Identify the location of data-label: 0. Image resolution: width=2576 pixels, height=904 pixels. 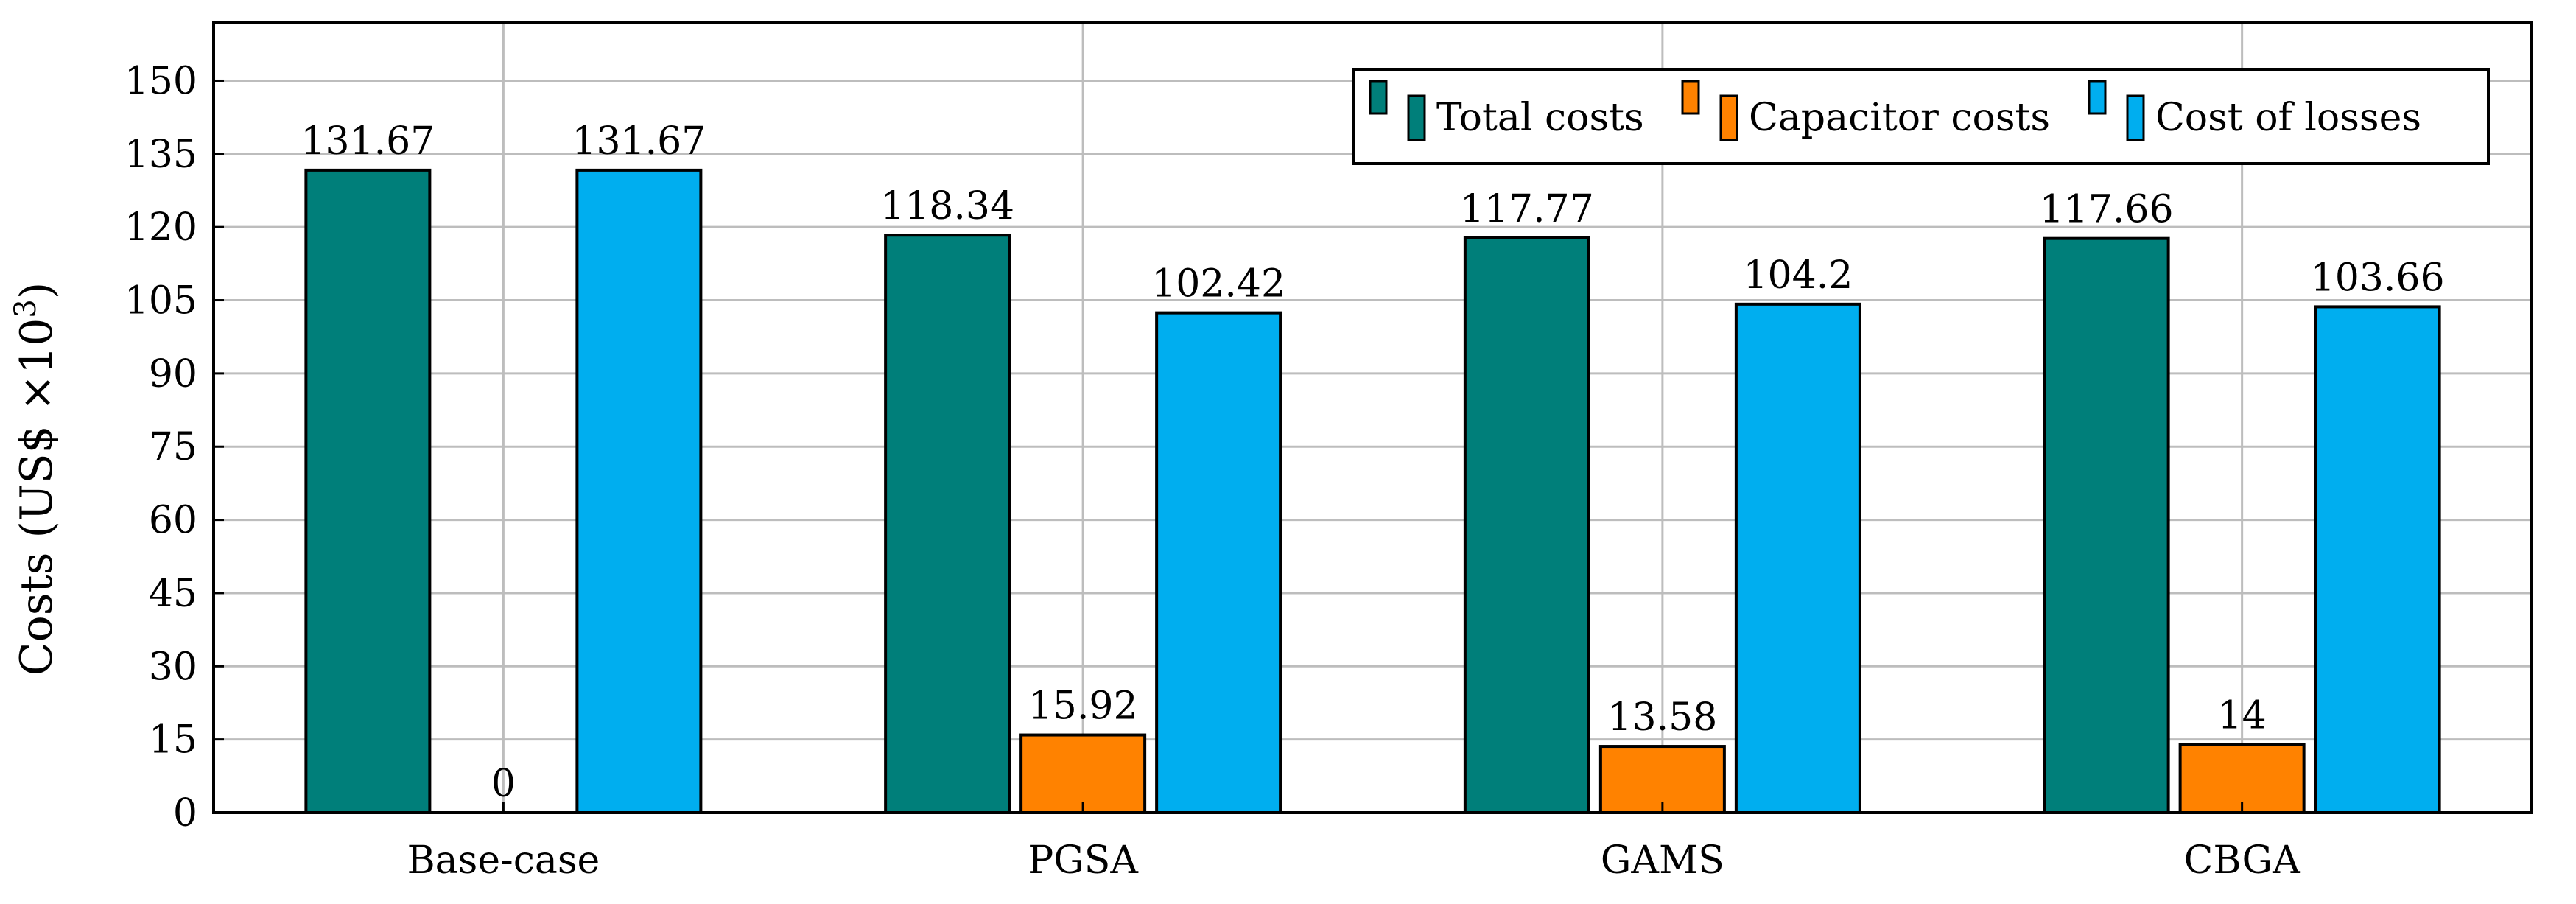
(503, 784).